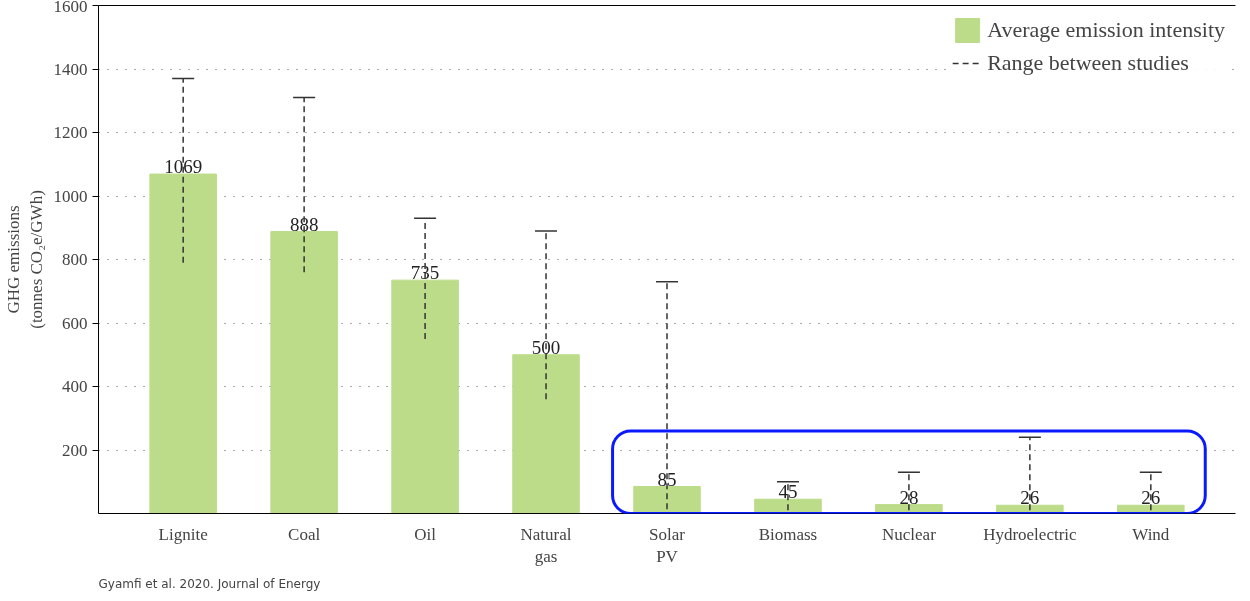 The height and width of the screenshot is (601, 1250). What do you see at coordinates (667, 545) in the screenshot?
I see `x-tick-label: Solar PV` at bounding box center [667, 545].